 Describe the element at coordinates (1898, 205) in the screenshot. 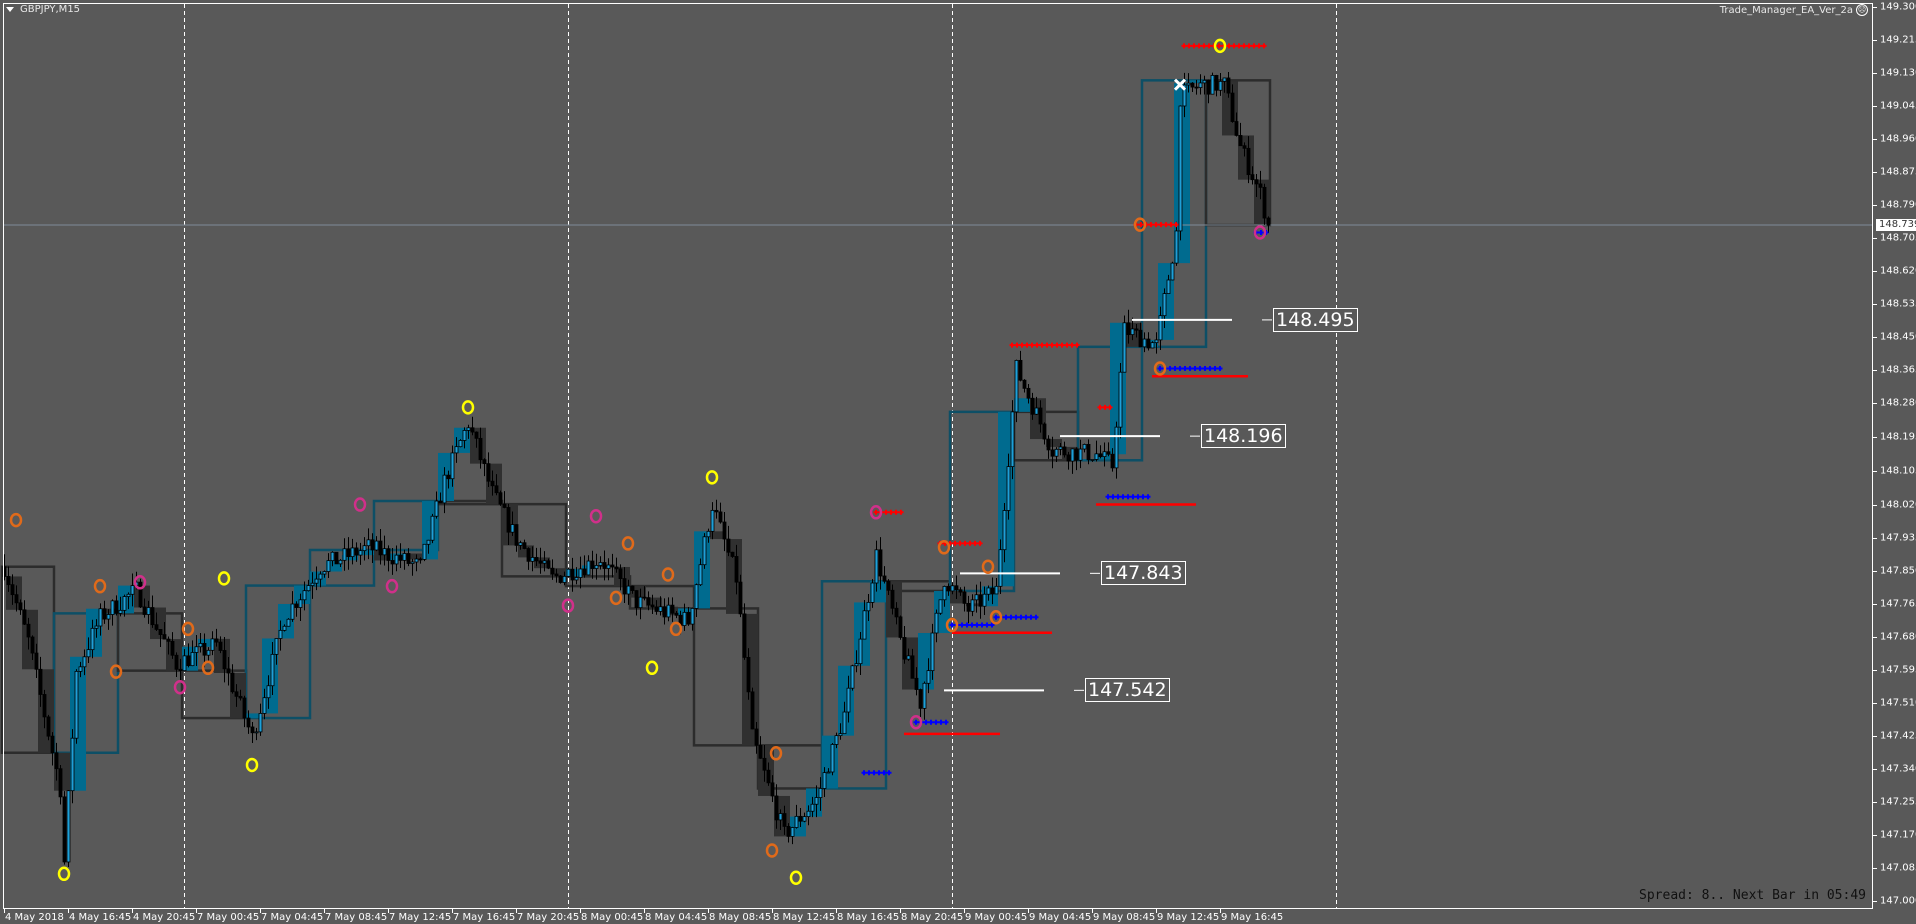

I see `price-tick-label: 148.790` at that location.